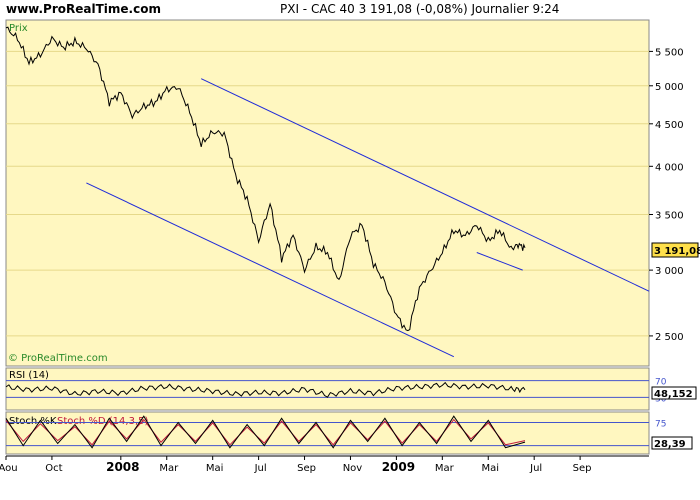 The image size is (700, 500). Describe the element at coordinates (9, 468) in the screenshot. I see `x-tick-label: Aou` at that location.